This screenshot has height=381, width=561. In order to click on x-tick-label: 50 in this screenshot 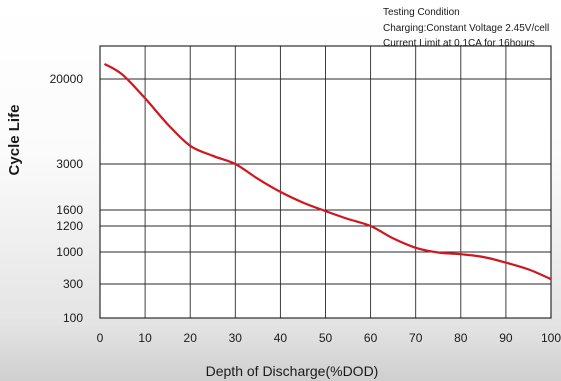, I will do `click(326, 338)`.